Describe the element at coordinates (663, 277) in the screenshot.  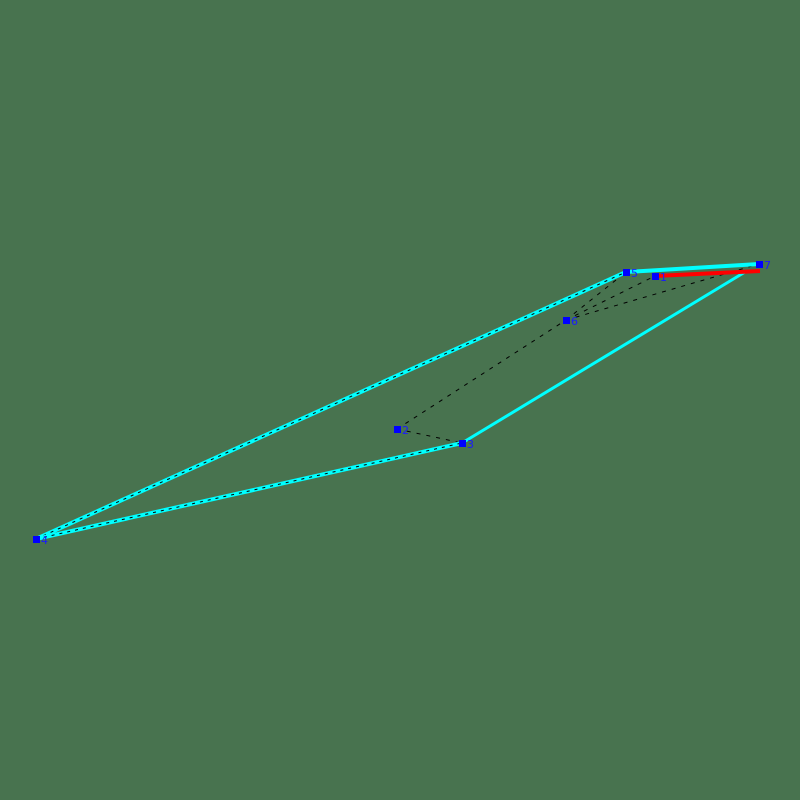
I see `node-label: 1` at that location.